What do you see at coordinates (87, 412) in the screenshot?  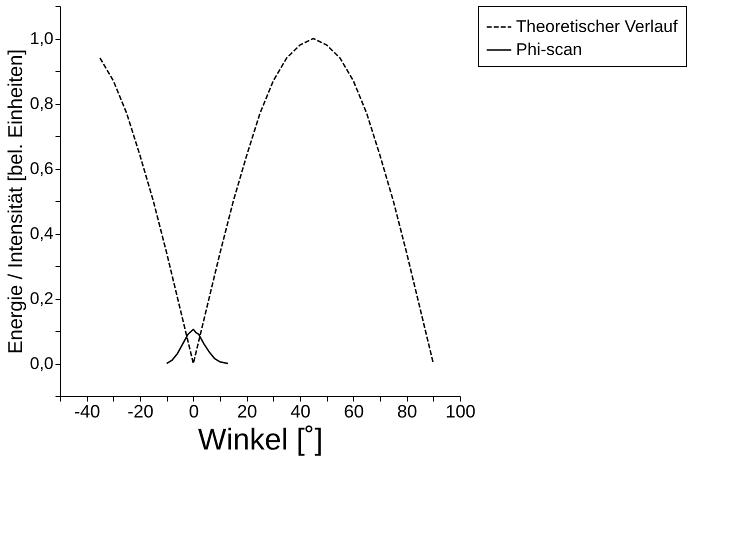 I see `x-tick-label: -40` at bounding box center [87, 412].